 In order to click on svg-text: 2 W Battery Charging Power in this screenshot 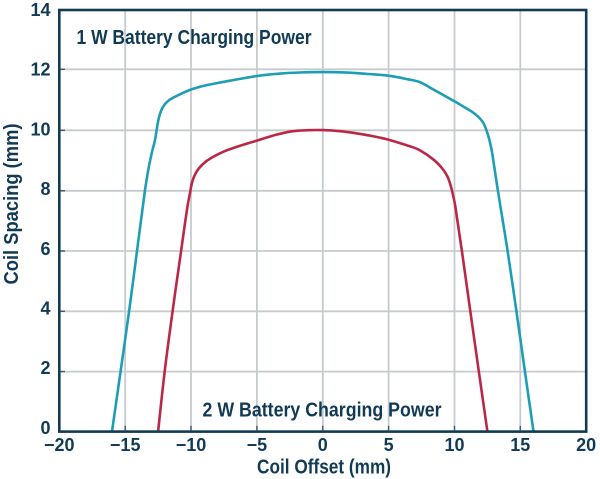, I will do `click(322, 411)`.